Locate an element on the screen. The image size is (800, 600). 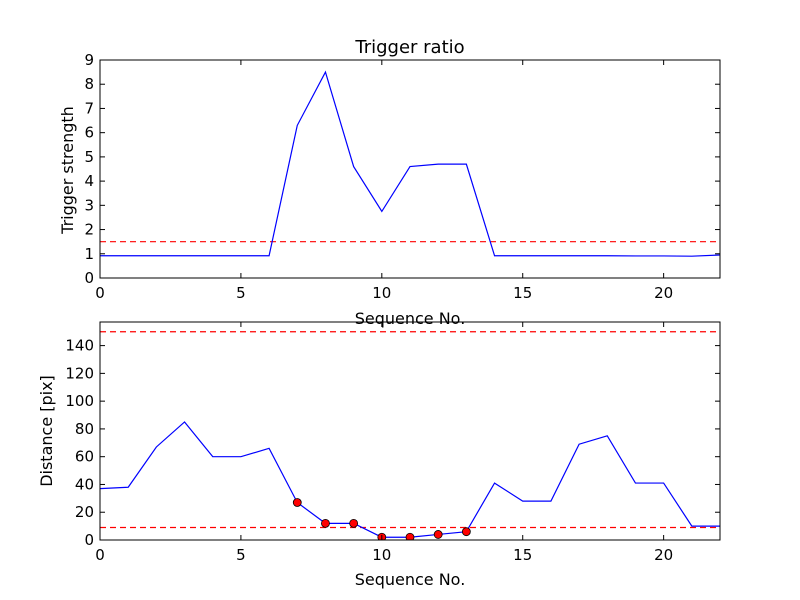
y-tick-label: 4 is located at coordinates (89, 181).